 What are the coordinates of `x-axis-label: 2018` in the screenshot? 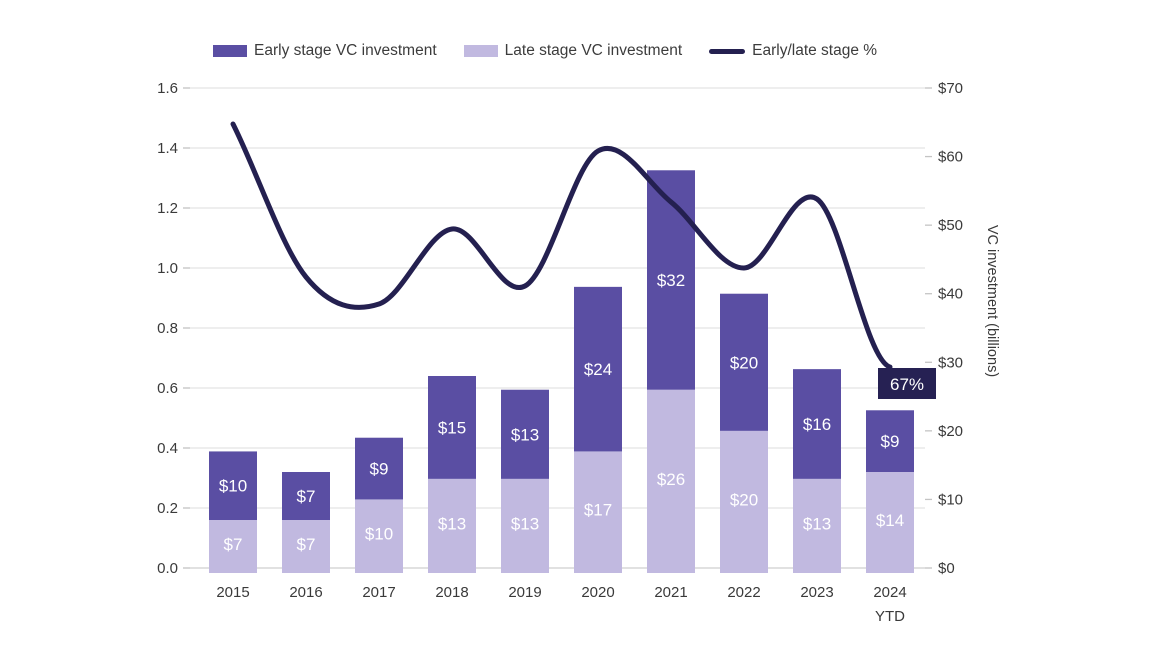 It's located at (451, 592).